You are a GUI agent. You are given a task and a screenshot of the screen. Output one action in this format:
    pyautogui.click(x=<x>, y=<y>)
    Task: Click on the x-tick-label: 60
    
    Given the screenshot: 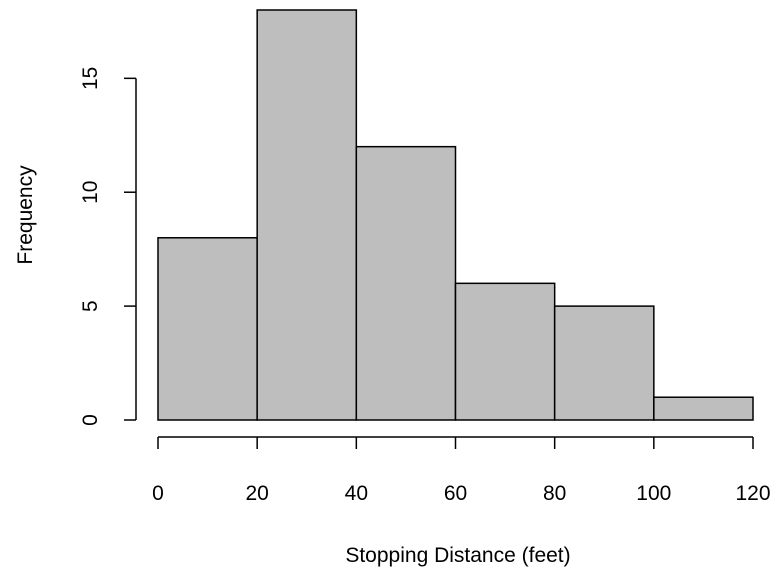 What is the action you would take?
    pyautogui.click(x=455, y=493)
    